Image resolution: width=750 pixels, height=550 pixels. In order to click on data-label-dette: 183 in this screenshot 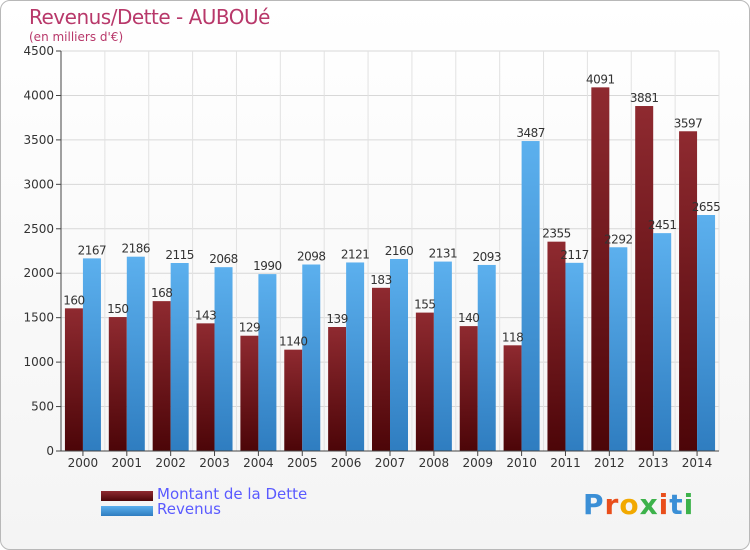, I will do `click(380, 280)`.